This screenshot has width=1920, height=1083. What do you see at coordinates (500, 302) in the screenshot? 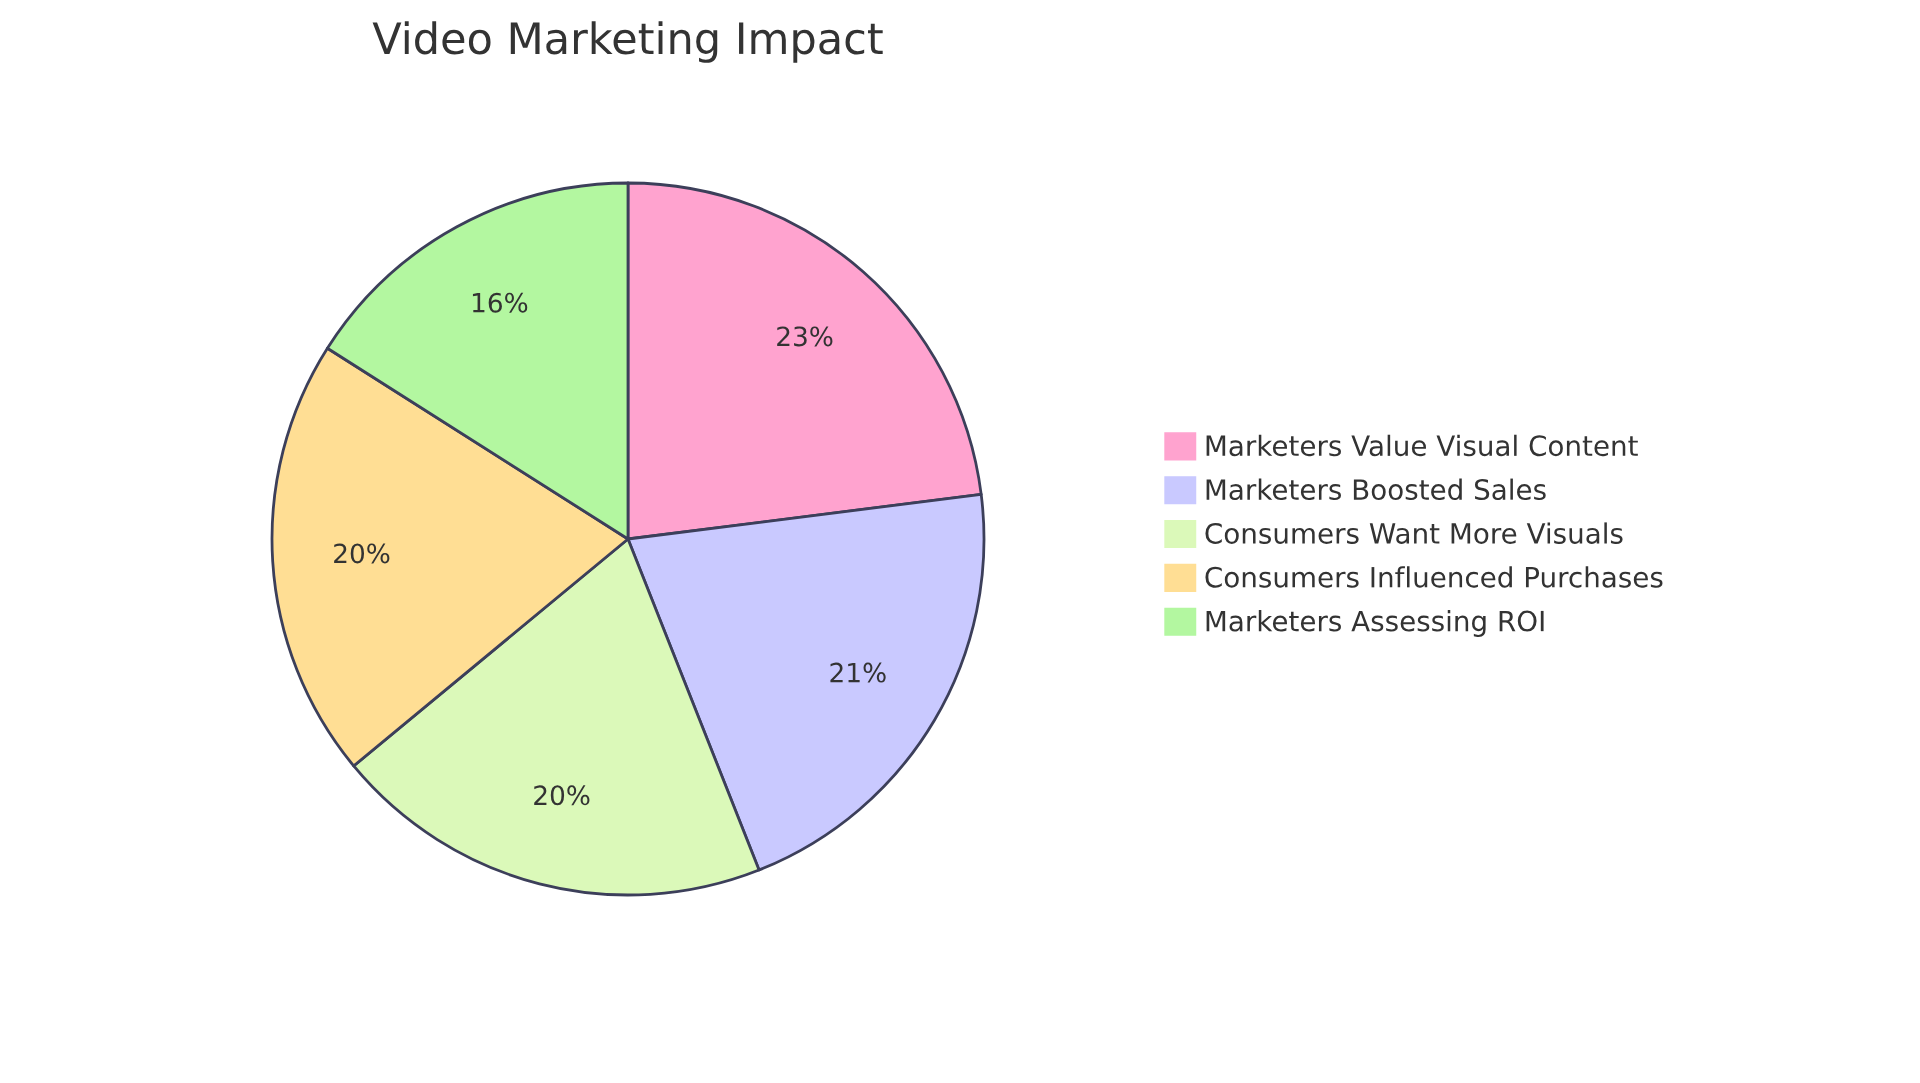
I see `data-label: 16%` at bounding box center [500, 302].